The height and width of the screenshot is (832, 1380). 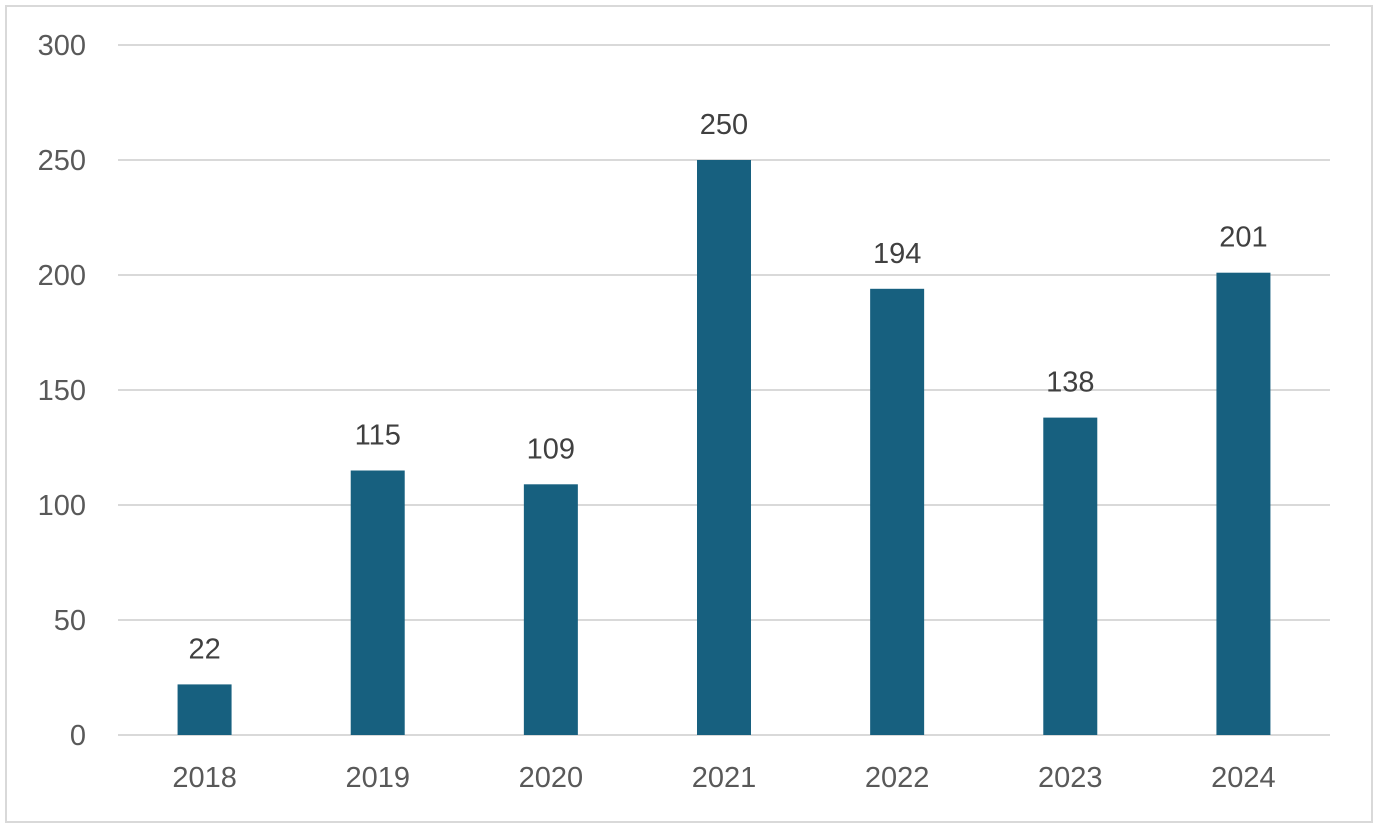 I want to click on bar-2018, so click(x=204, y=709).